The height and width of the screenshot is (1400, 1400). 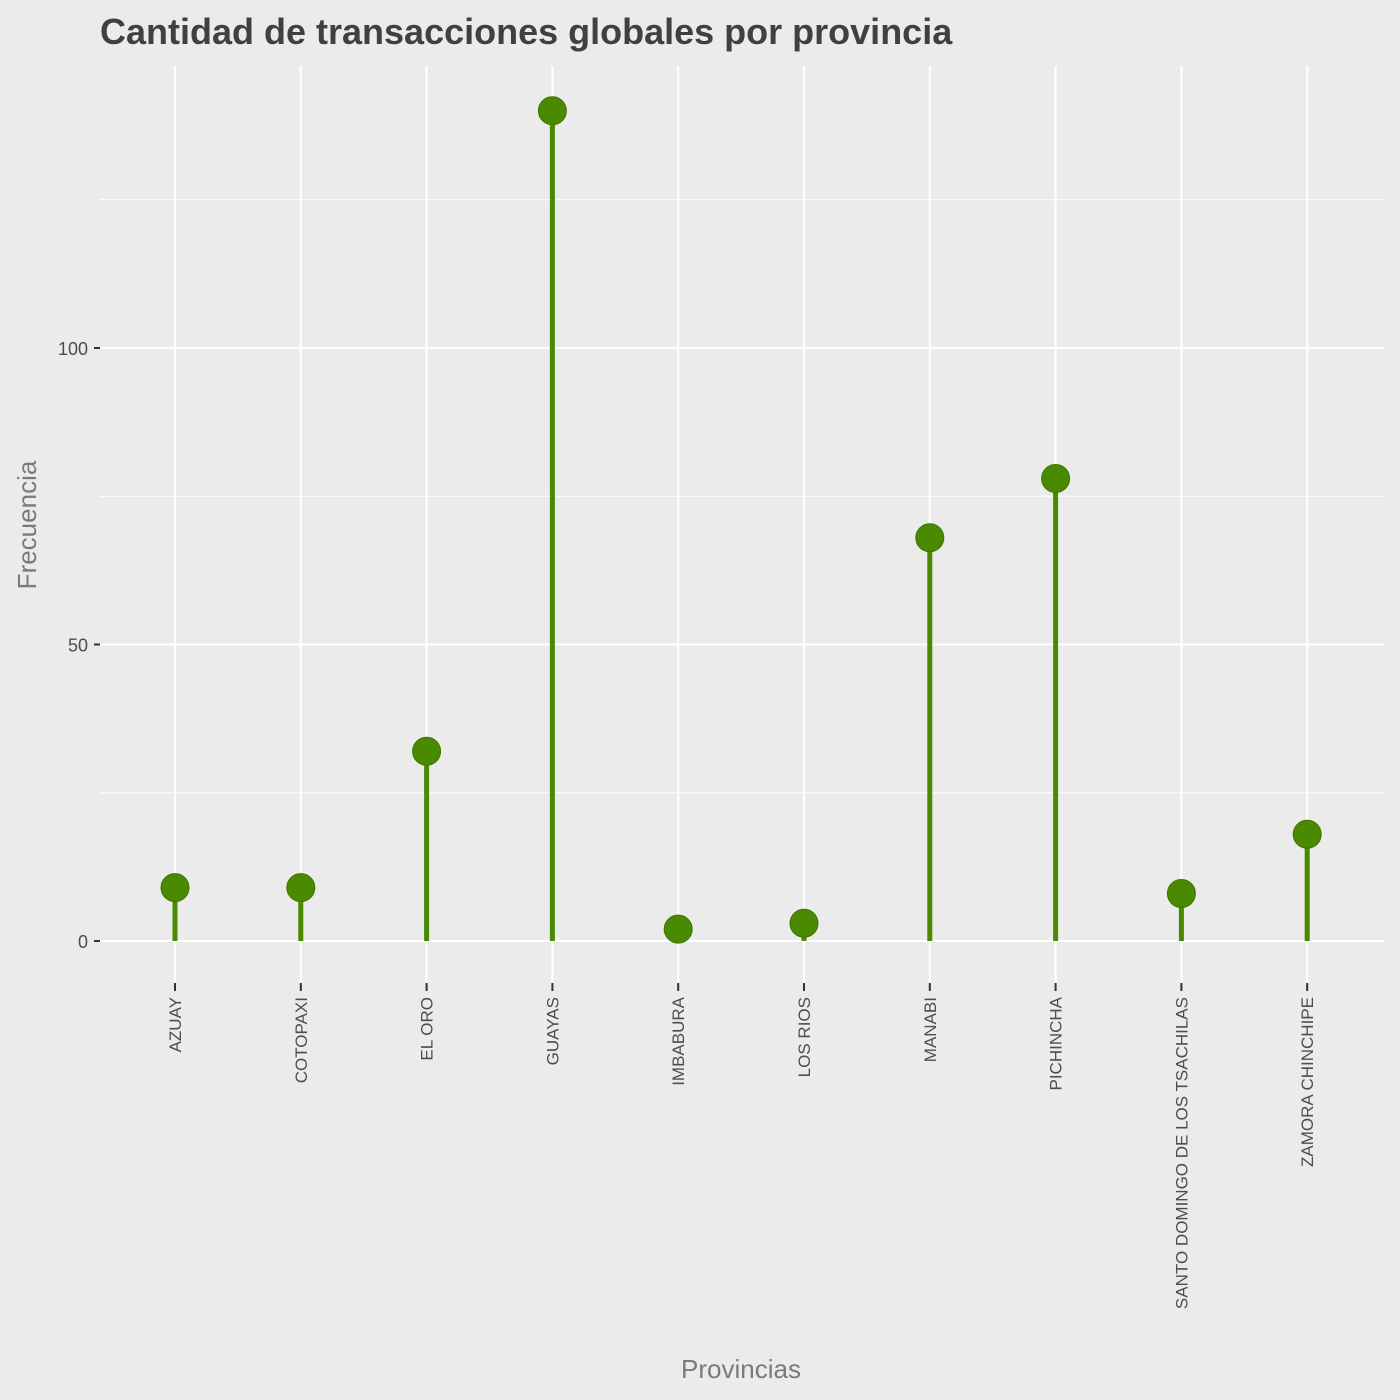 I want to click on x-axis-title: Provincias, so click(x=741, y=1369).